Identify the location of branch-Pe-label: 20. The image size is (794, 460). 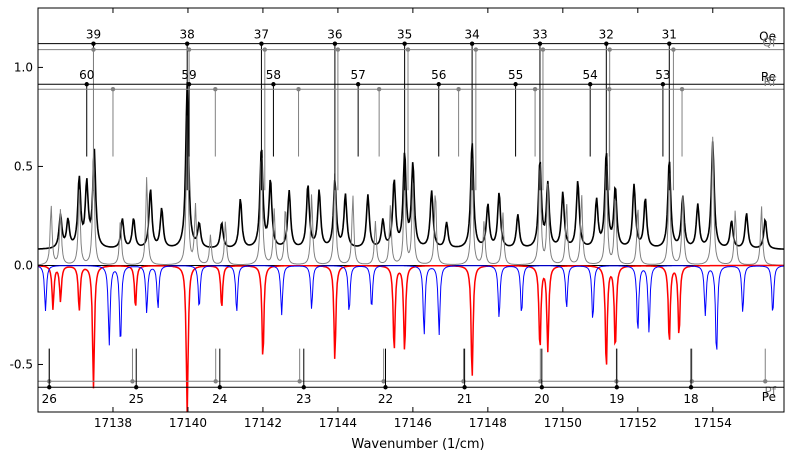
(541, 399).